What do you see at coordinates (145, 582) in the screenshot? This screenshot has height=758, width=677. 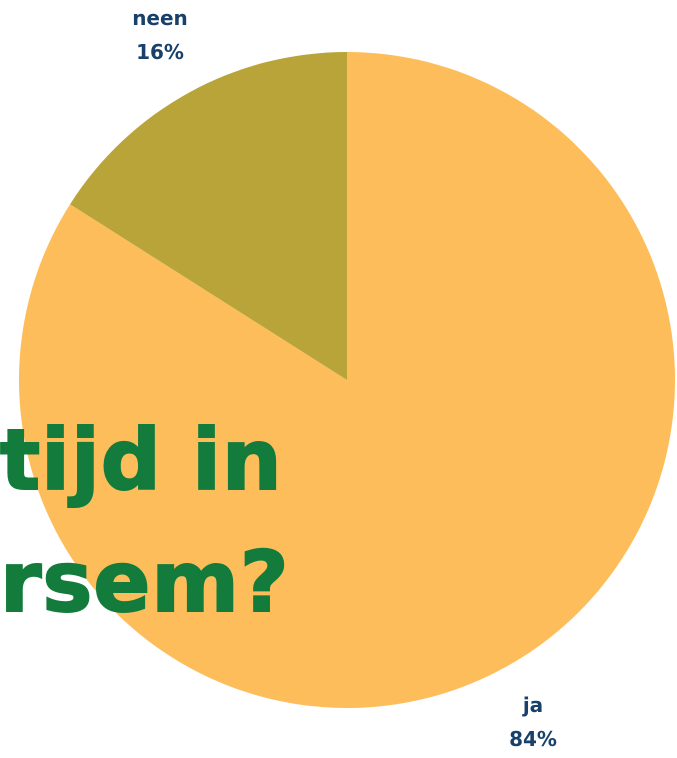 I see `heading-text-line-2: rsem?` at bounding box center [145, 582].